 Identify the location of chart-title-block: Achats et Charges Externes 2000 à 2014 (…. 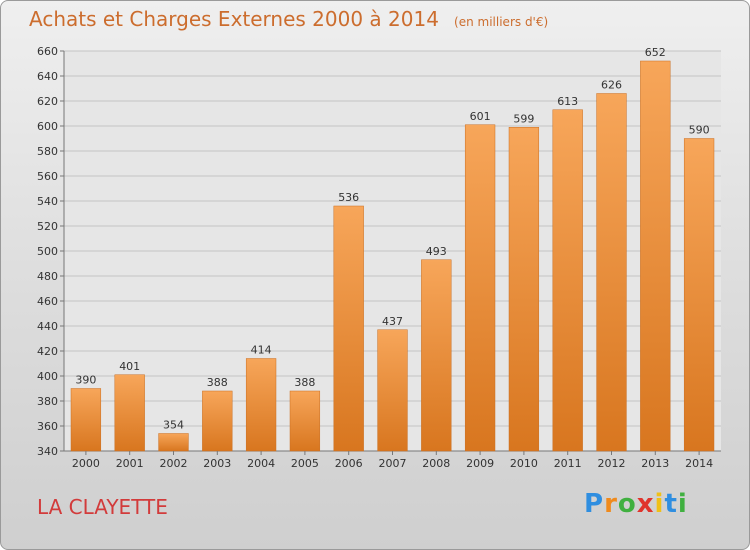
(288, 19).